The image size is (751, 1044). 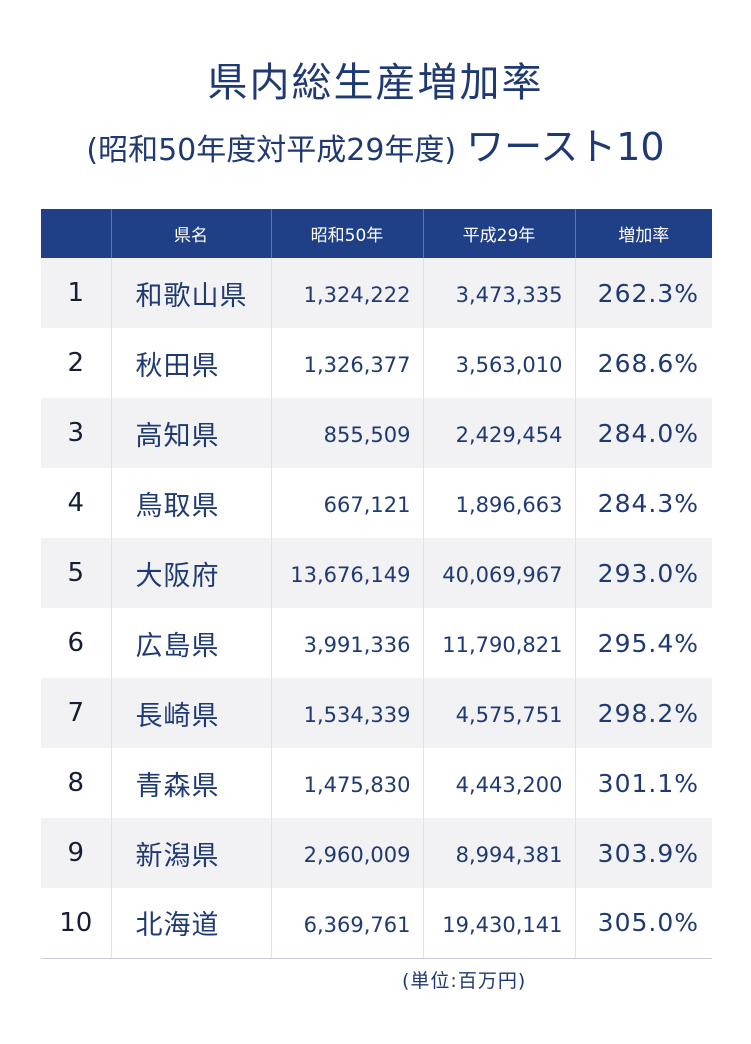 What do you see at coordinates (76, 783) in the screenshot?
I see `rank-cell: 8` at bounding box center [76, 783].